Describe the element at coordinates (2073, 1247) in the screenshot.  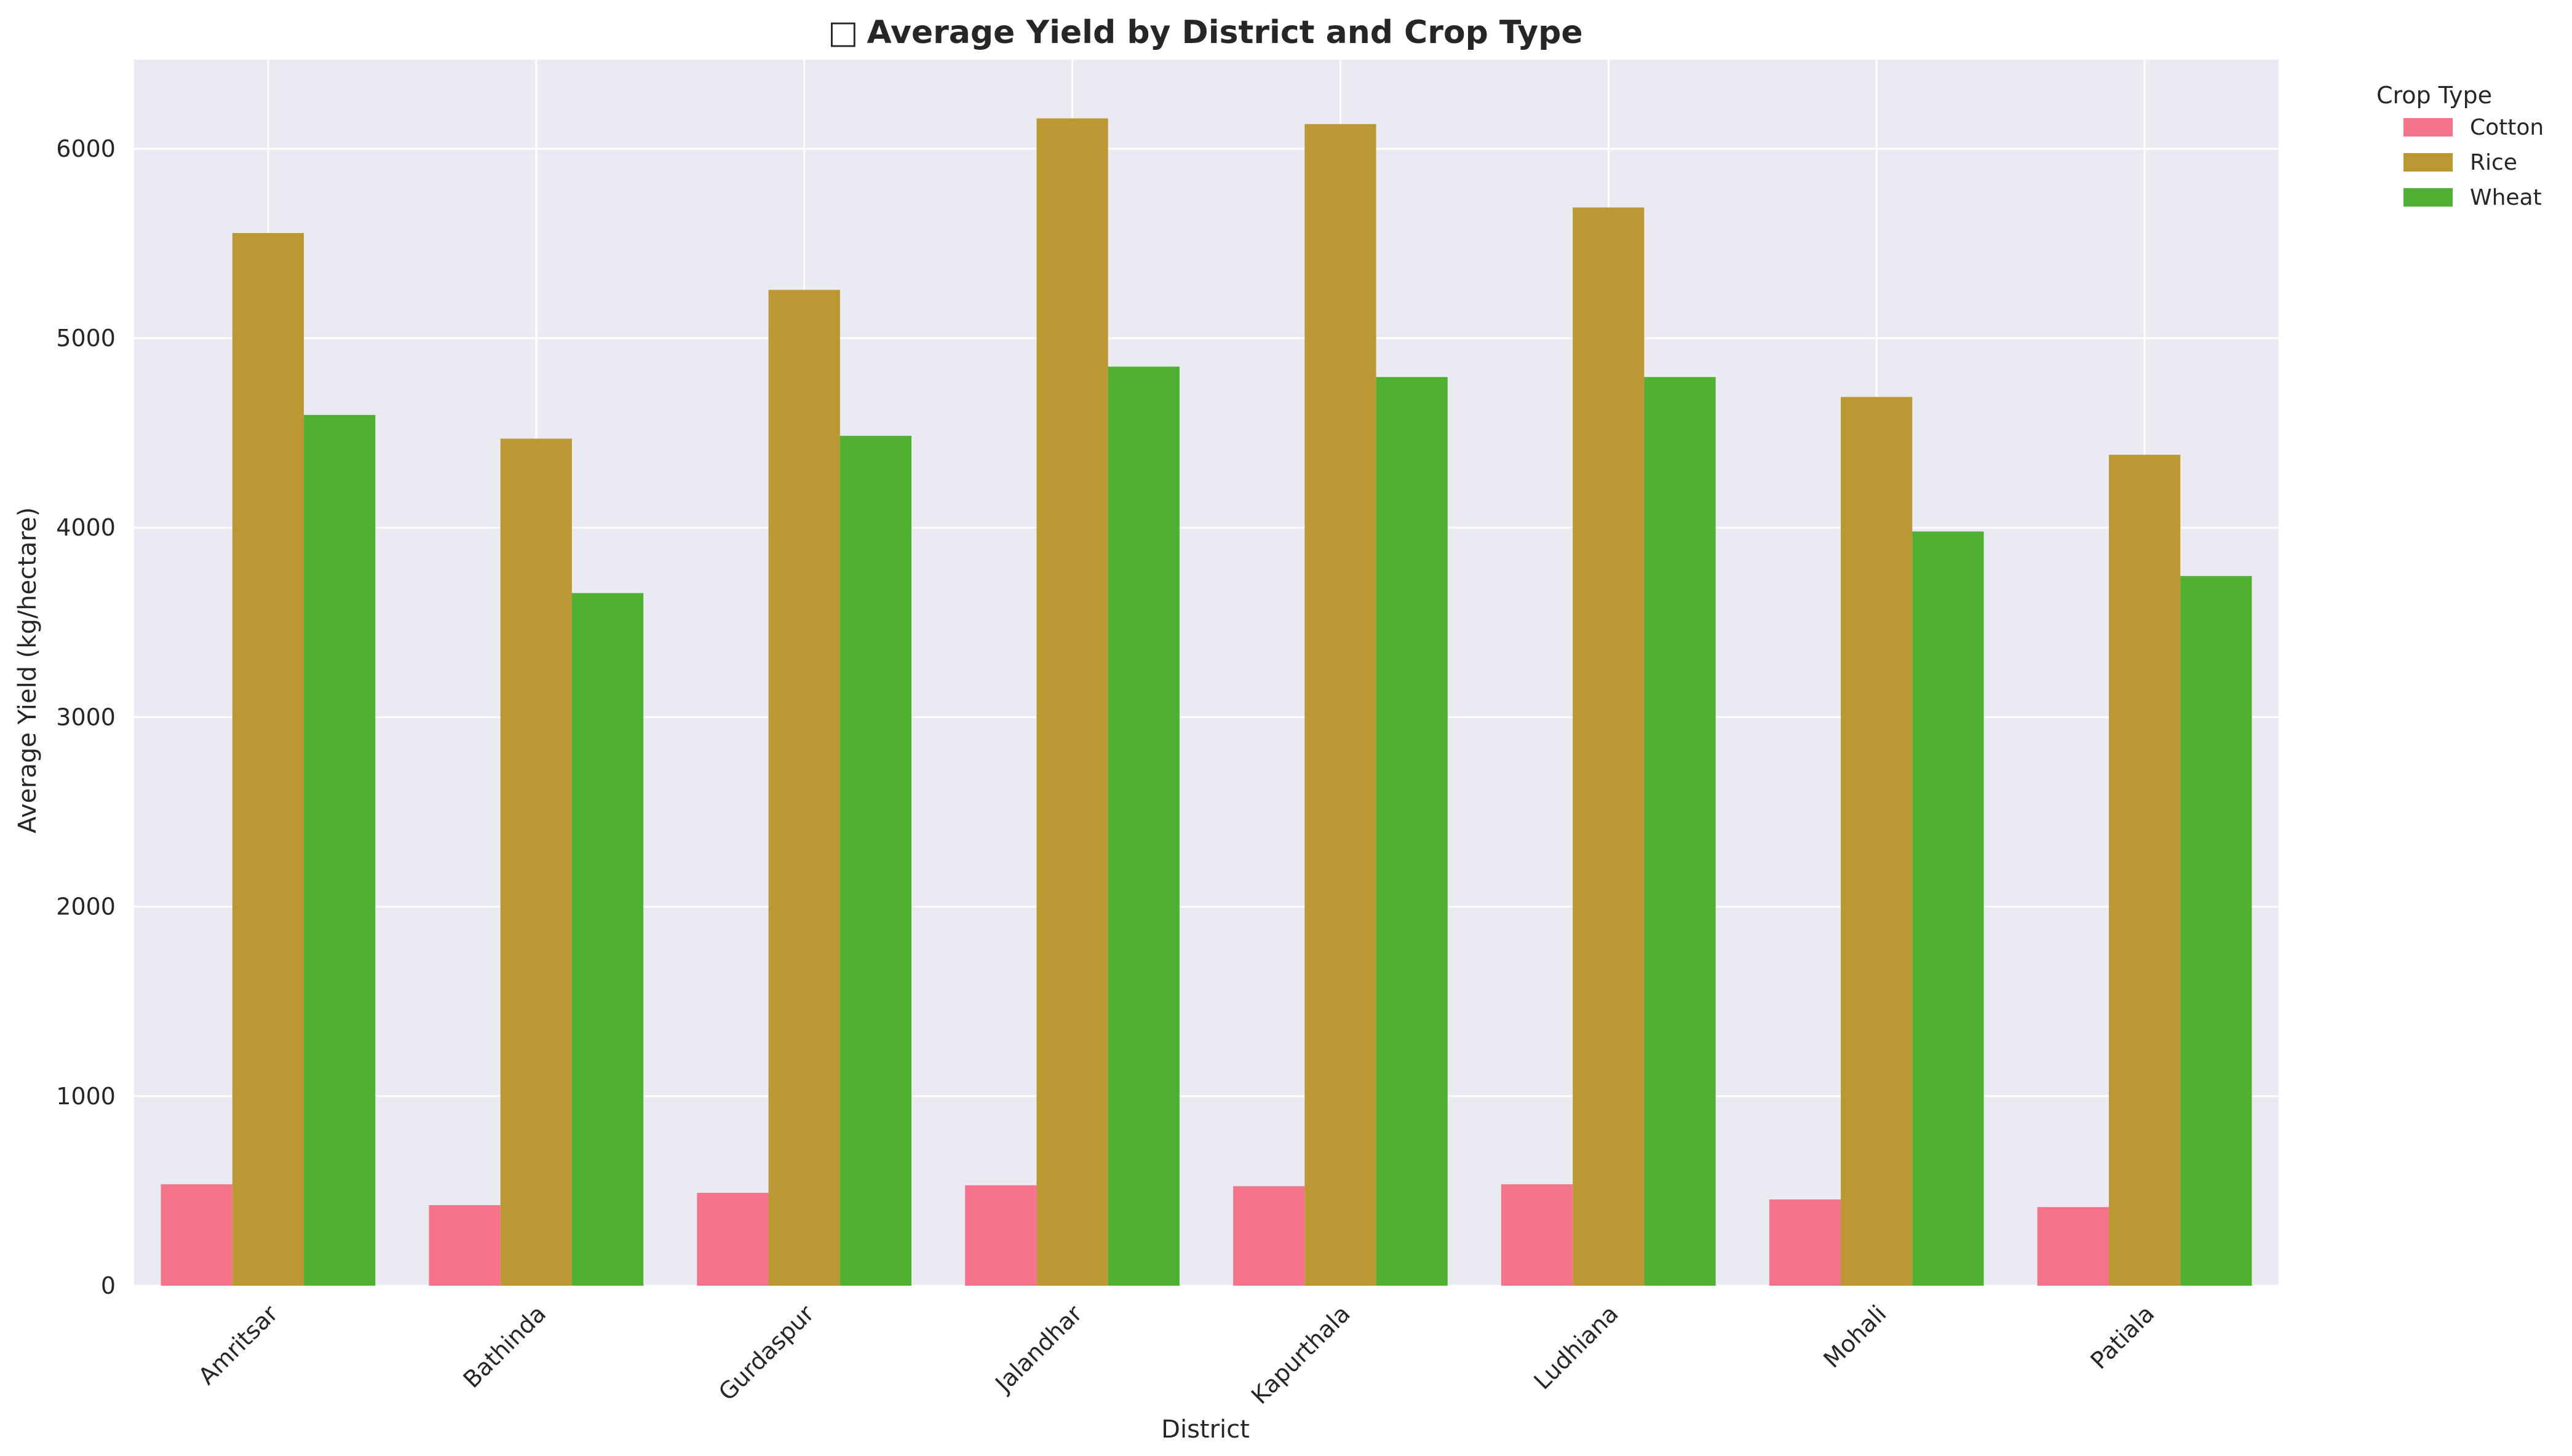
I see `bar-cotton-patiala` at that location.